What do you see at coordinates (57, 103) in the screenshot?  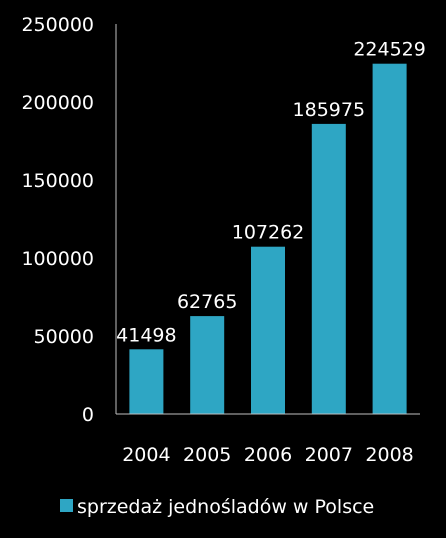 I see `y-tick-label: 200000` at bounding box center [57, 103].